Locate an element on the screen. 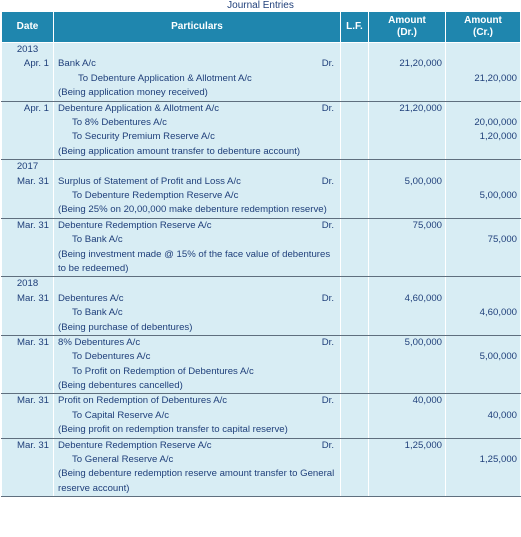  credit-amount: 40,000 is located at coordinates (502, 415).